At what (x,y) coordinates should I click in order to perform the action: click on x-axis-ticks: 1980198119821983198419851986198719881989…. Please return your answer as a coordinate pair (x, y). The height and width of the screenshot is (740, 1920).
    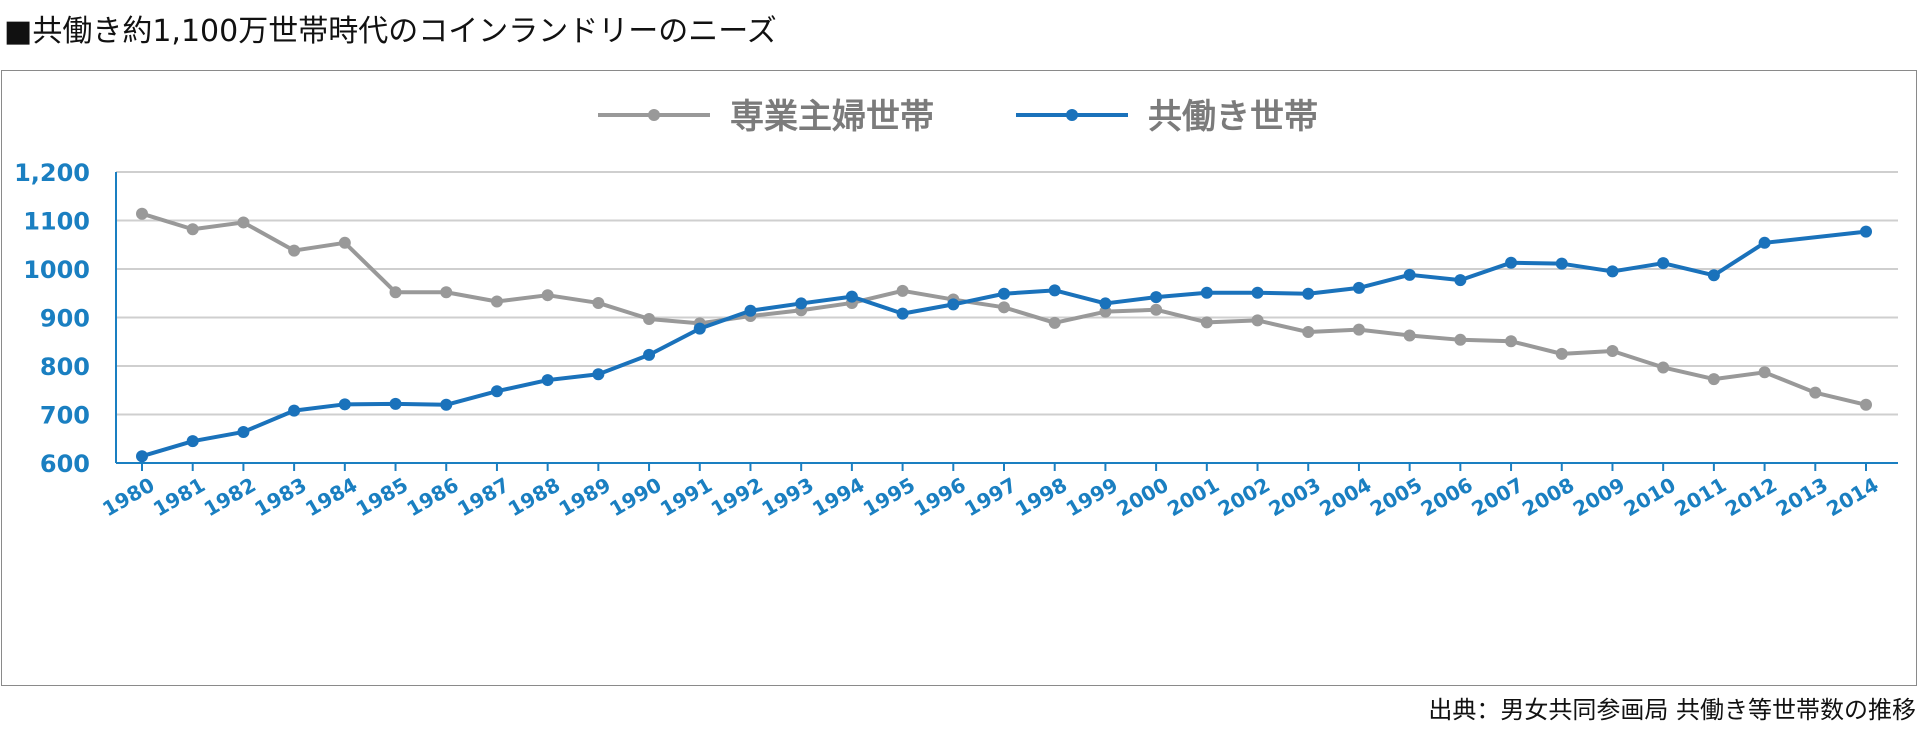
    Looking at the image, I should click on (990, 492).